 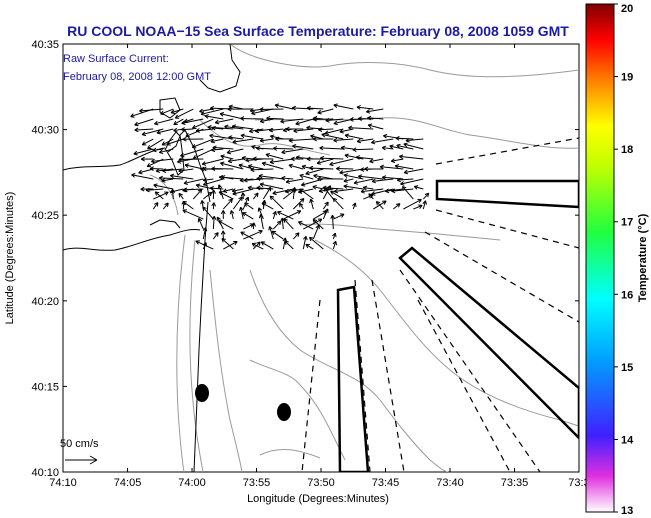 I want to click on x-tick-label: 73:3, so click(x=578, y=483).